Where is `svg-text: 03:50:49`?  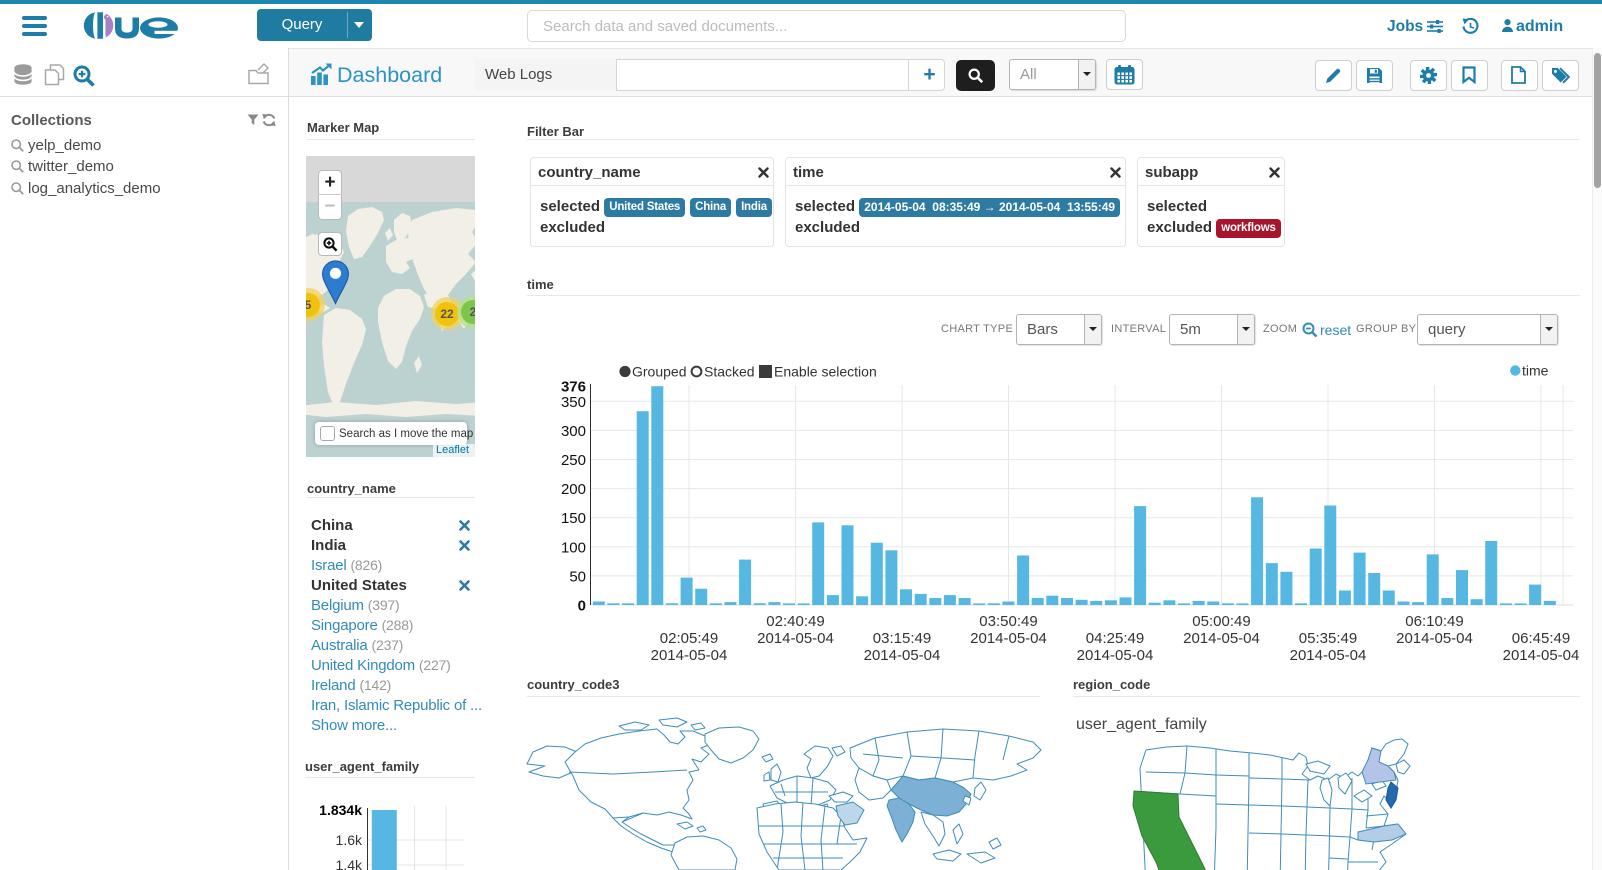 svg-text: 03:50:49 is located at coordinates (1008, 621).